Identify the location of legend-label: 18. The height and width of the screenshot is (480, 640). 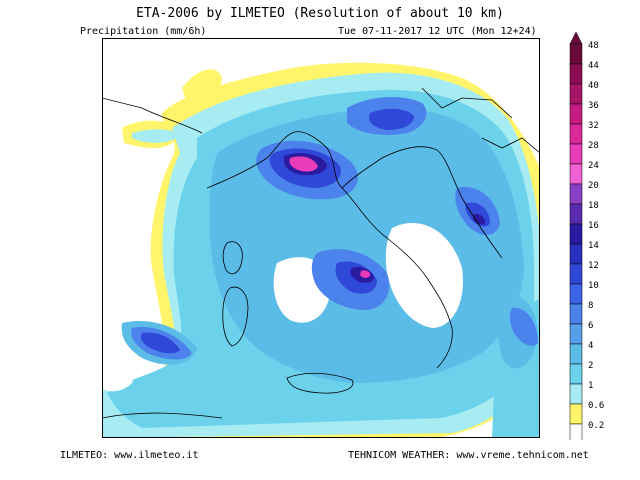
(593, 206).